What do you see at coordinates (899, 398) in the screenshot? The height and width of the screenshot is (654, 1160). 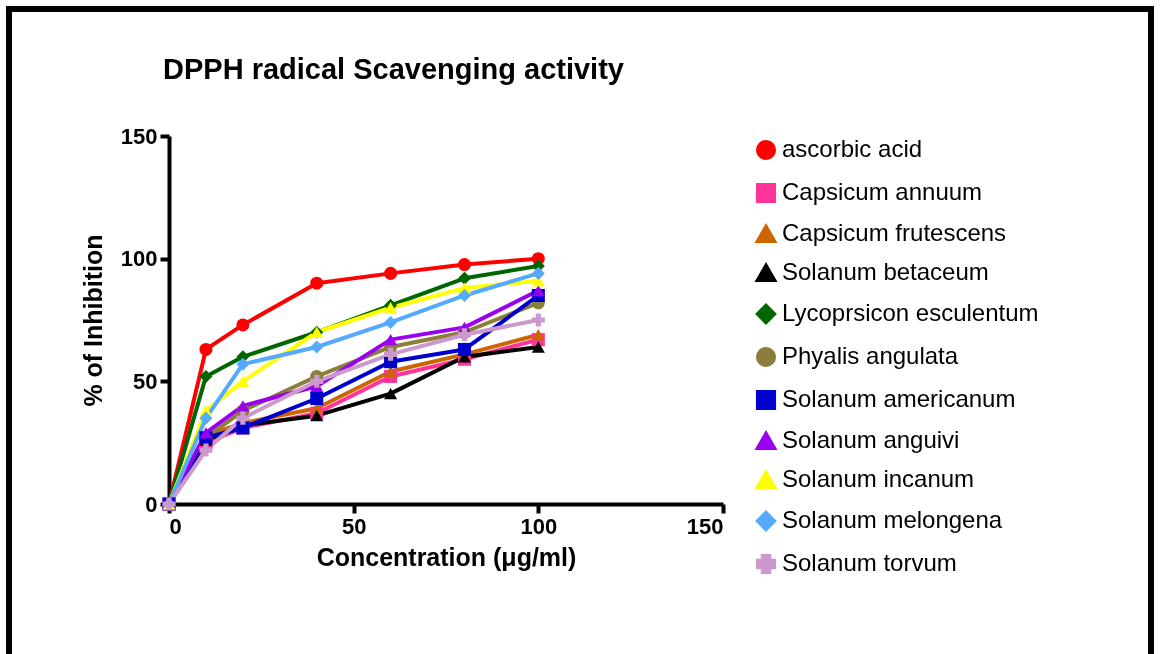 I see `legend-label: Solanum americanum` at bounding box center [899, 398].